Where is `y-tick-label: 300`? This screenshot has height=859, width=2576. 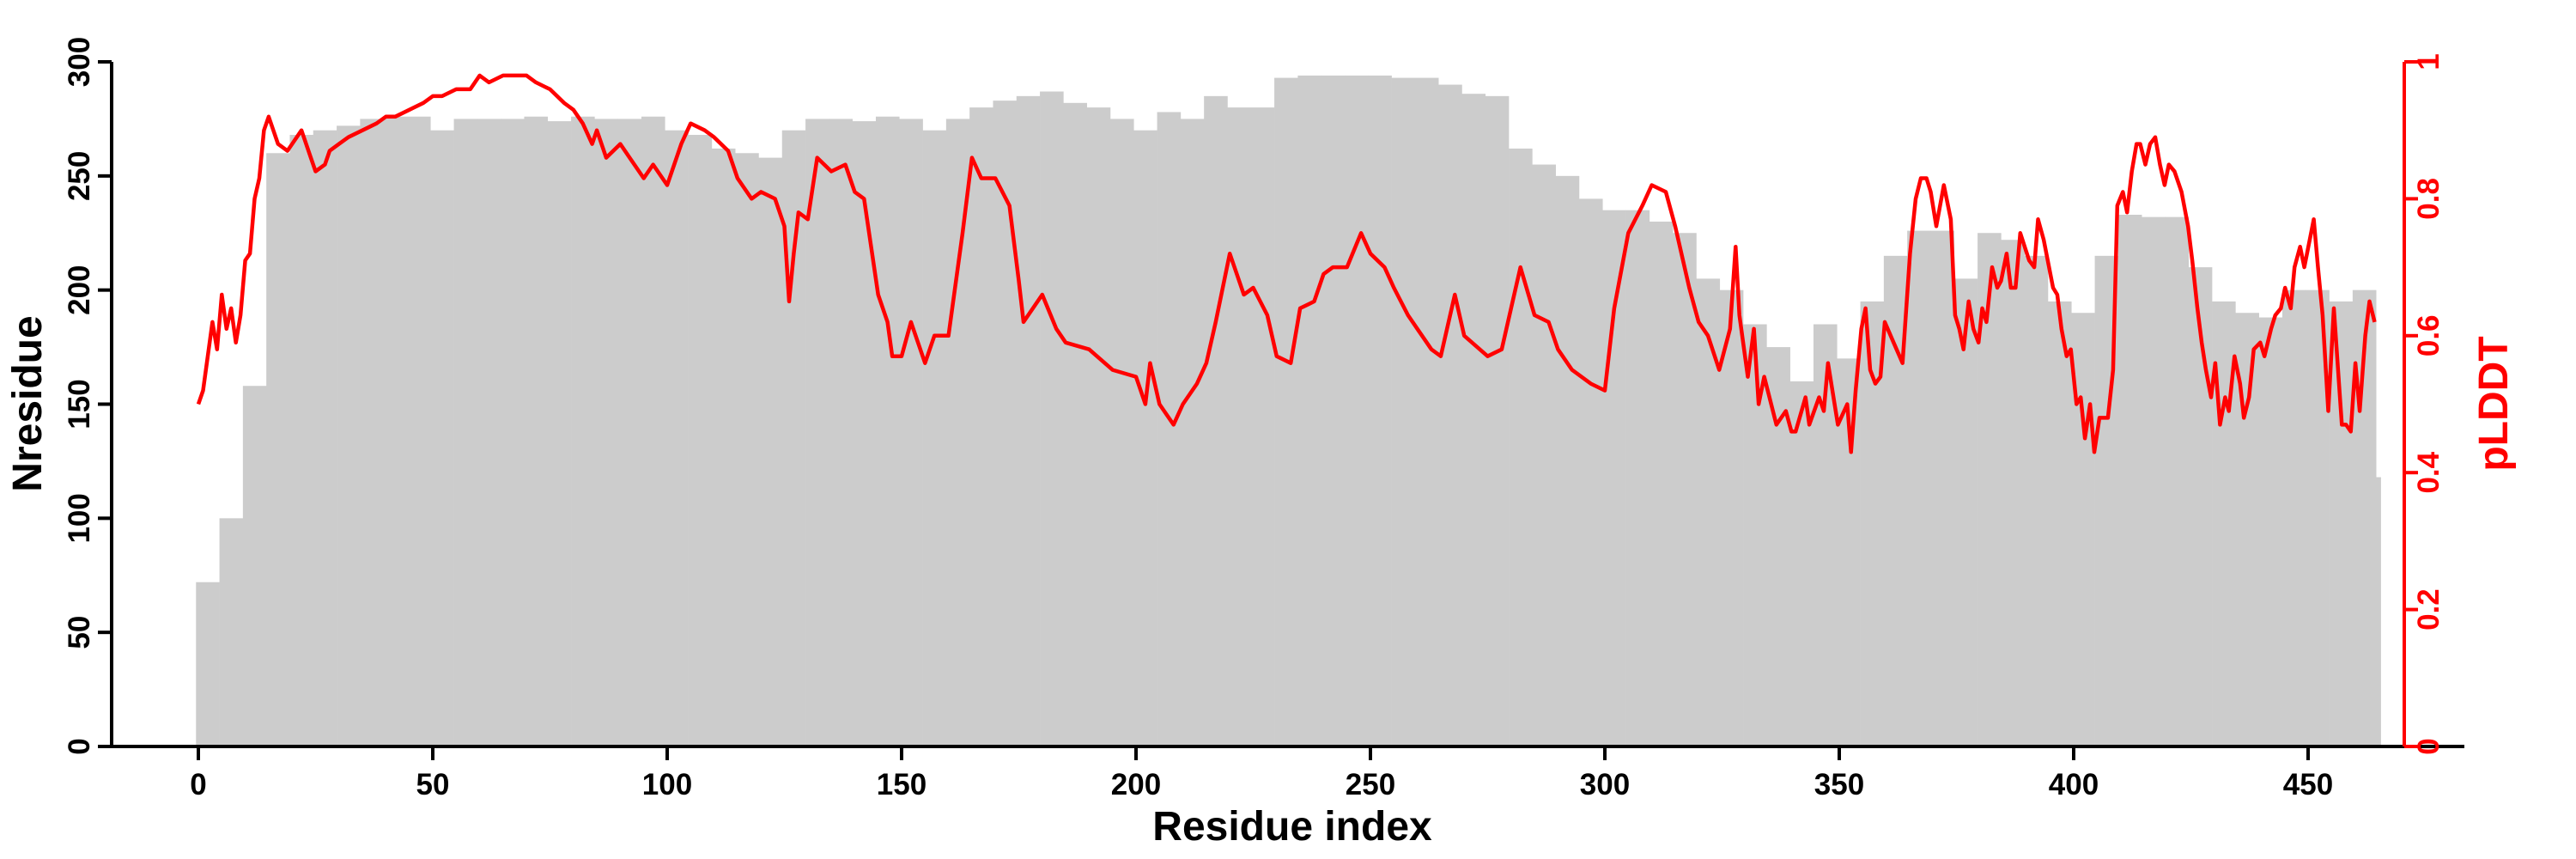
y-tick-label: 300 is located at coordinates (79, 62).